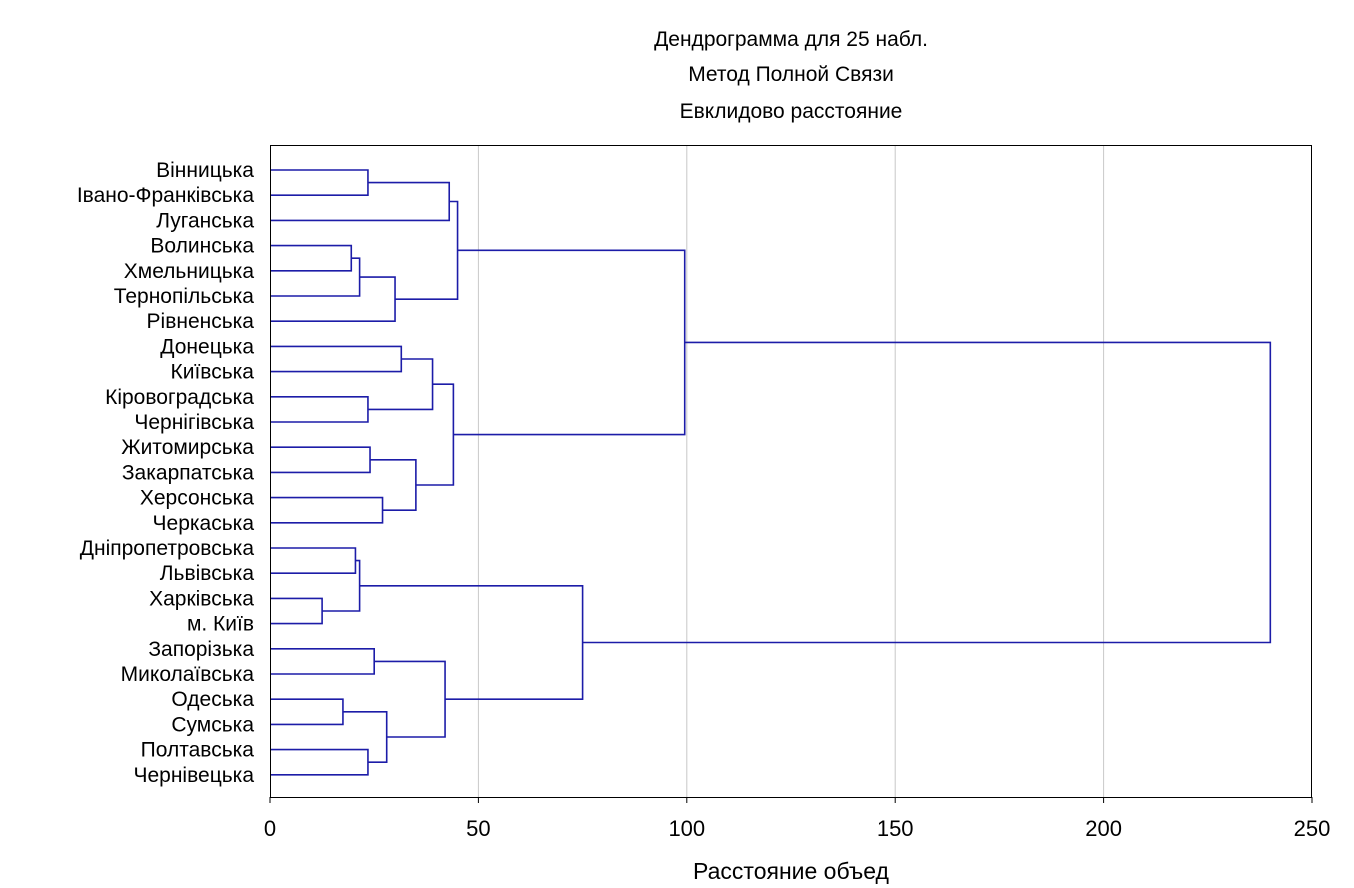 This screenshot has width=1354, height=888. Describe the element at coordinates (1312, 828) in the screenshot. I see `x-tick-label: 250` at that location.